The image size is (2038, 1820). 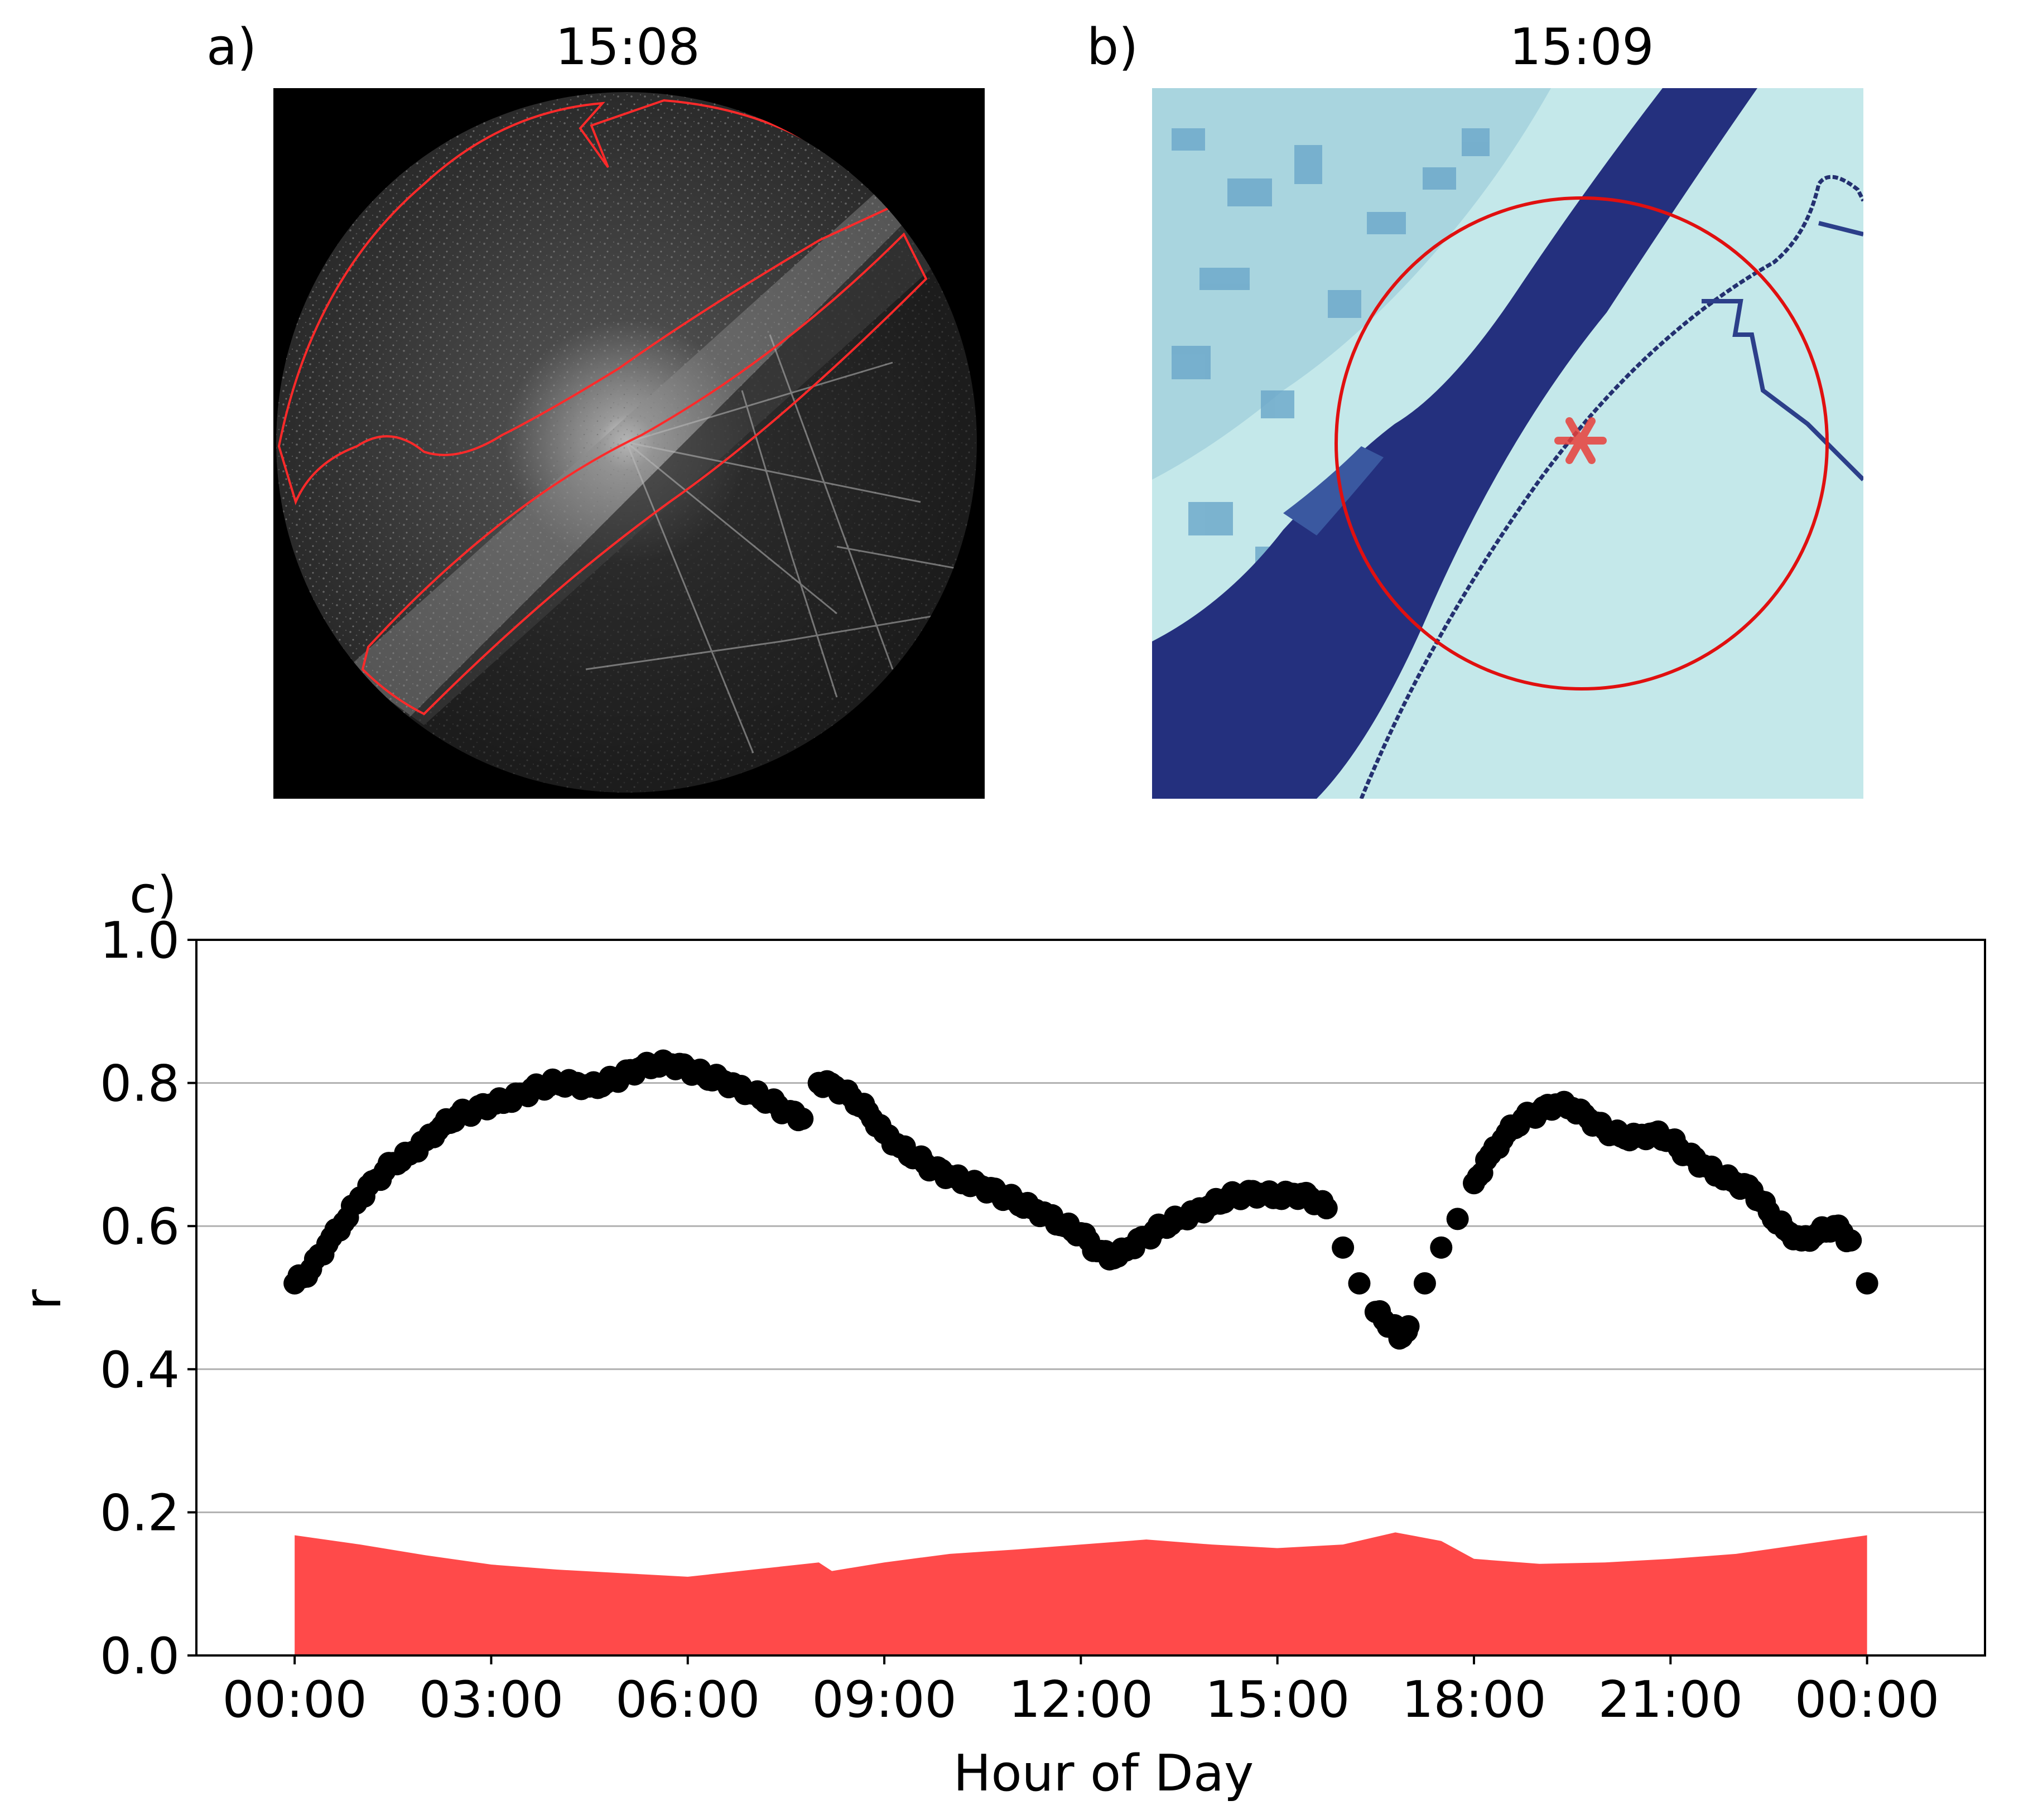 I want to click on x-tick-label: 09:00, so click(x=884, y=1700).